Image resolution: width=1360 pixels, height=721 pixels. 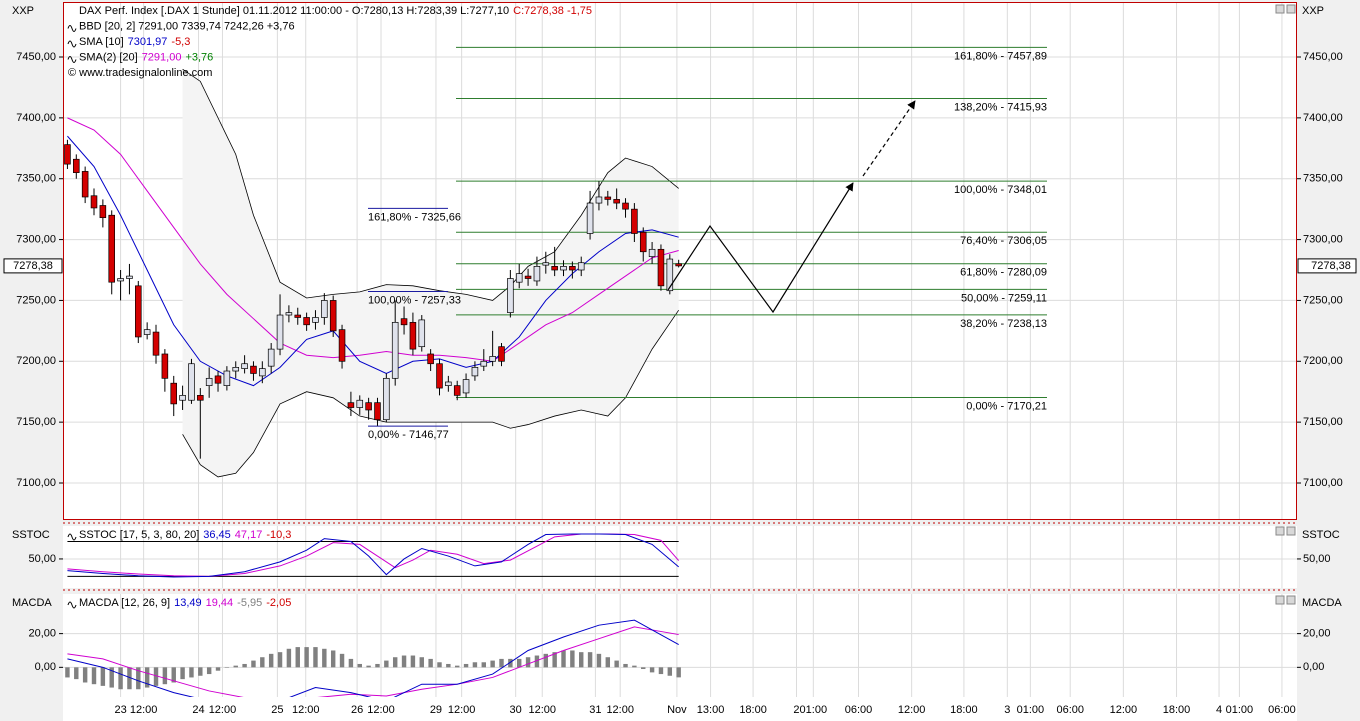 What do you see at coordinates (414, 217) in the screenshot?
I see `fib-label: 161,80% - 7325,66` at bounding box center [414, 217].